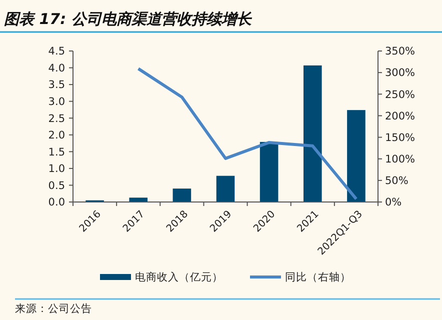  What do you see at coordinates (396, 181) in the screenshot?
I see `y2-tick-label: 50%` at bounding box center [396, 181].